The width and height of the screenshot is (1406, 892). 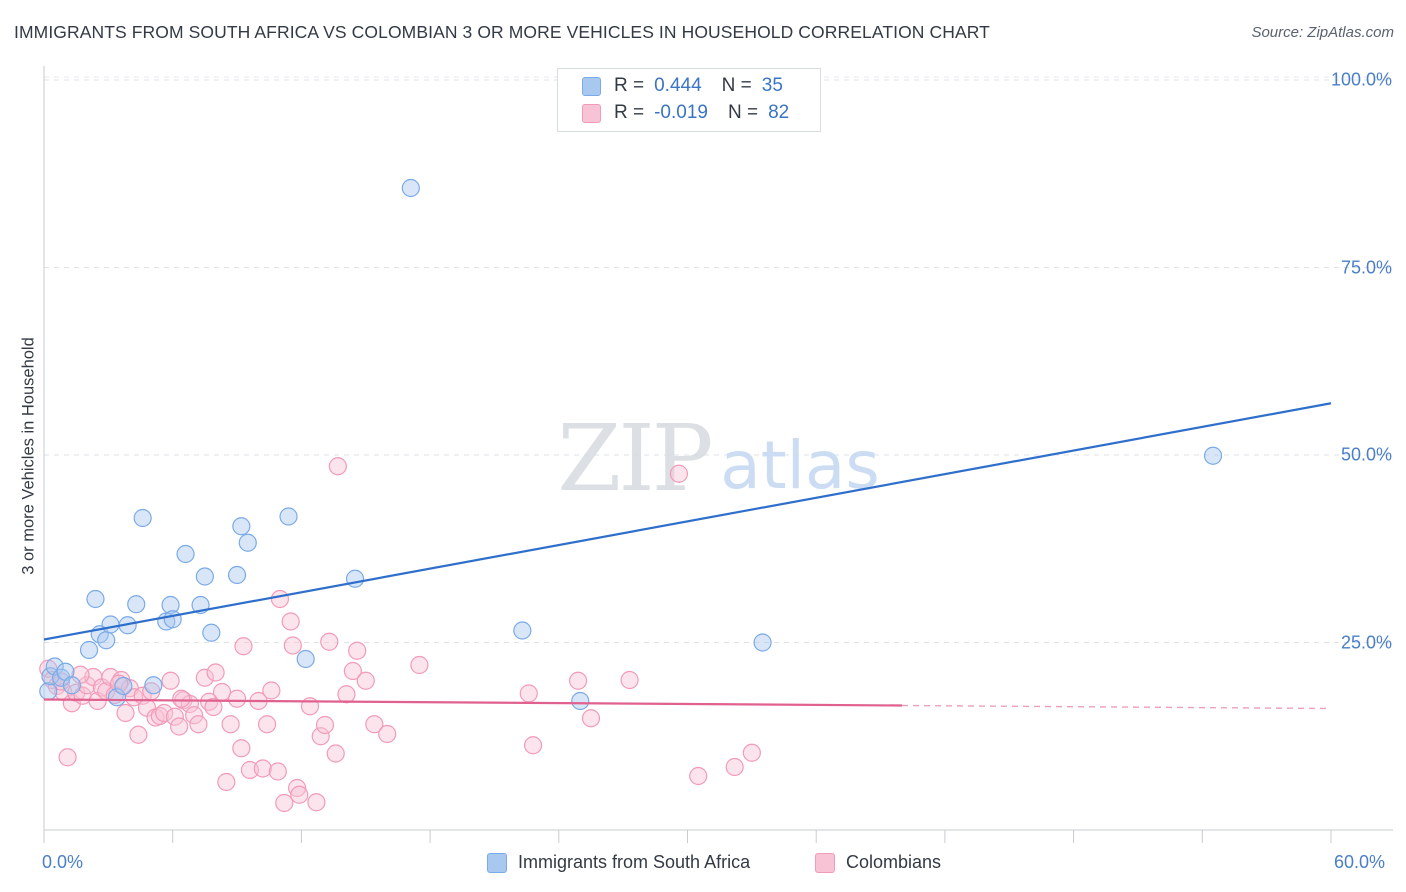 I want to click on x-tick-label-max: 60.0%, so click(x=1360, y=862).